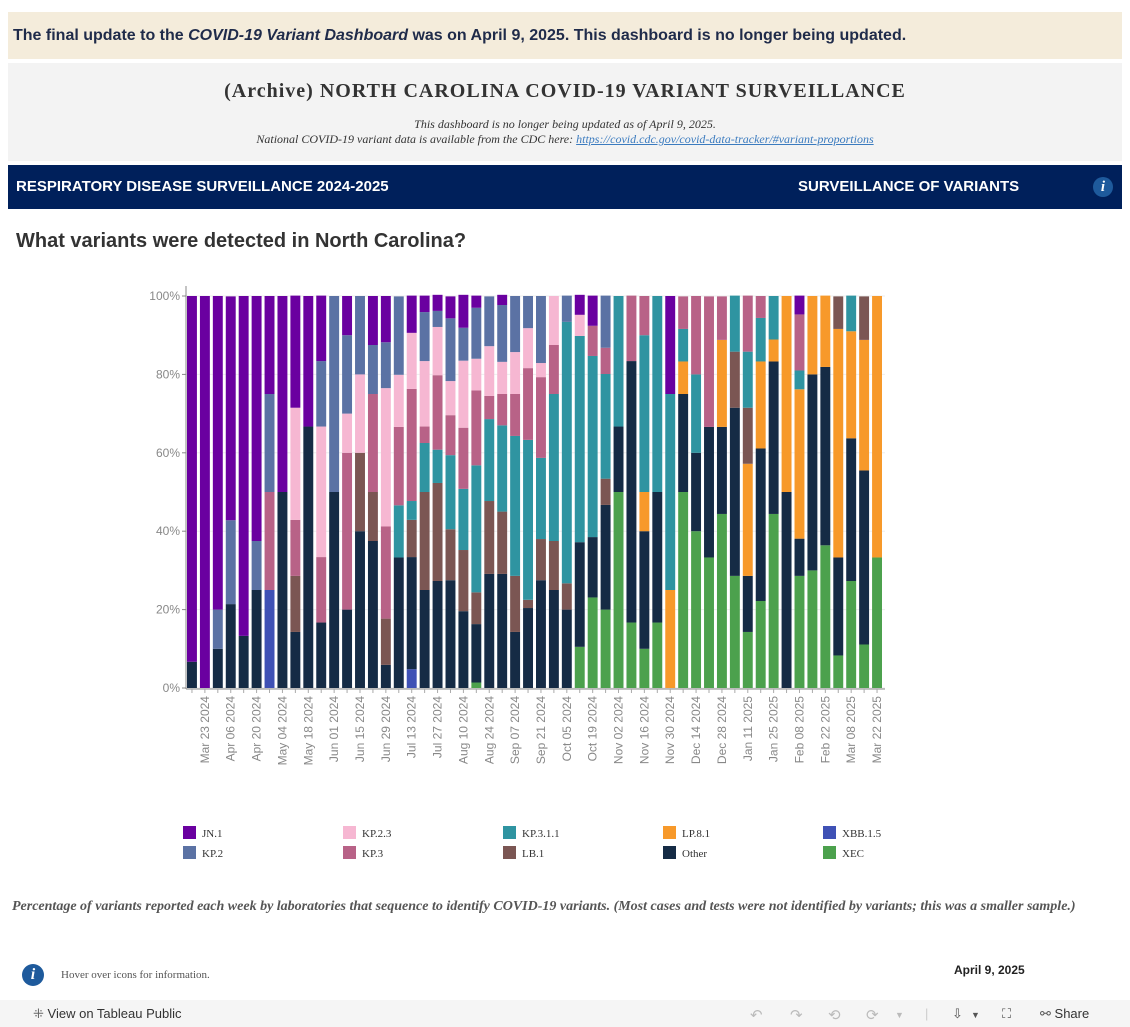 The height and width of the screenshot is (1027, 1130). What do you see at coordinates (957, 1013) in the screenshot?
I see `download-icon: ⇩` at bounding box center [957, 1013].